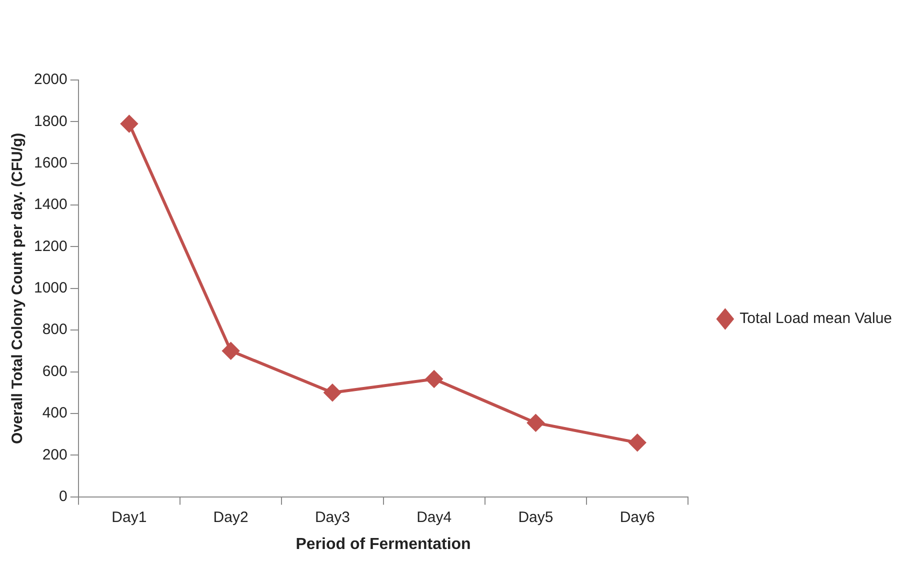 This screenshot has height=563, width=912. I want to click on y-tick-label: 0, so click(63, 496).